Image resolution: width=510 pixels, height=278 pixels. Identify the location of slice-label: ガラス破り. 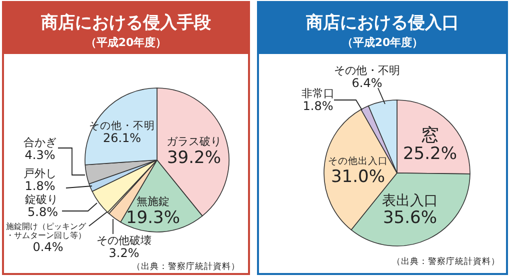
(194, 141).